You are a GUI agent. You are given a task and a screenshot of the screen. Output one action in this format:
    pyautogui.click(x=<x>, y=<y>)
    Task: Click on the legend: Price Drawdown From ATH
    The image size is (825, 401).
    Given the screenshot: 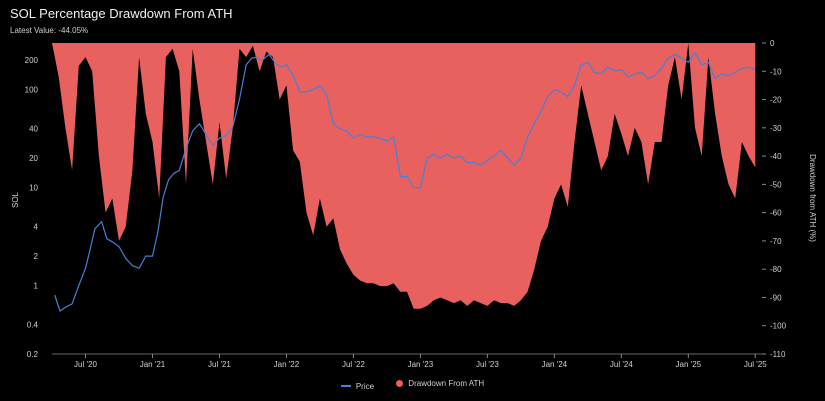 What is the action you would take?
    pyautogui.click(x=412, y=385)
    